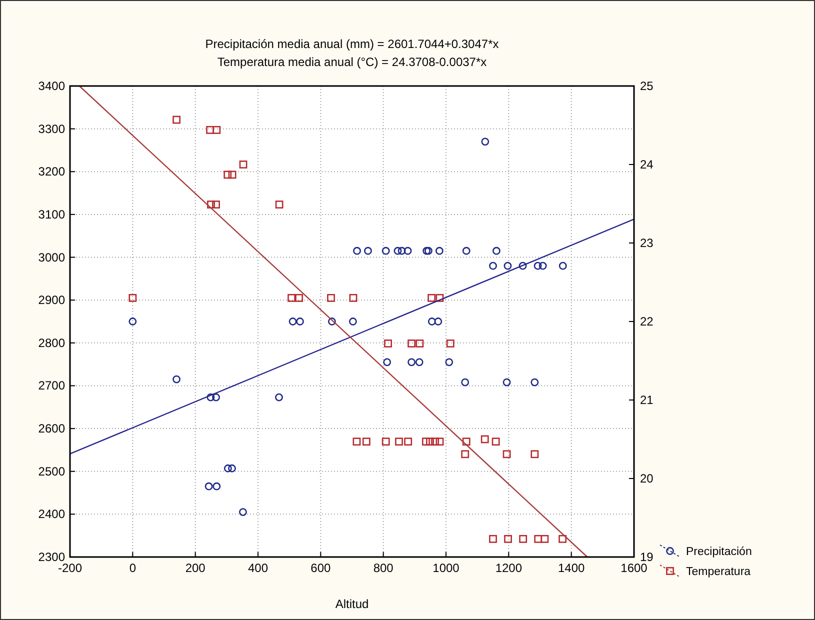  Describe the element at coordinates (52, 129) in the screenshot. I see `y-tick-label: 3300` at that location.